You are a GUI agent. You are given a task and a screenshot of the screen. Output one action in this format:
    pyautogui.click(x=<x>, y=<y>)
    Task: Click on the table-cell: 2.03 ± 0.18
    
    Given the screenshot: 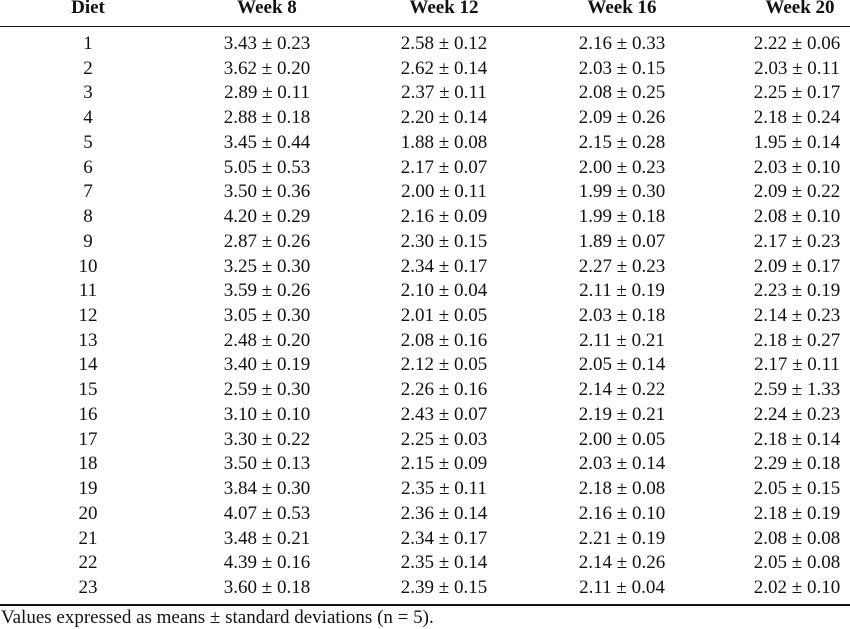 What is the action you would take?
    pyautogui.click(x=622, y=316)
    